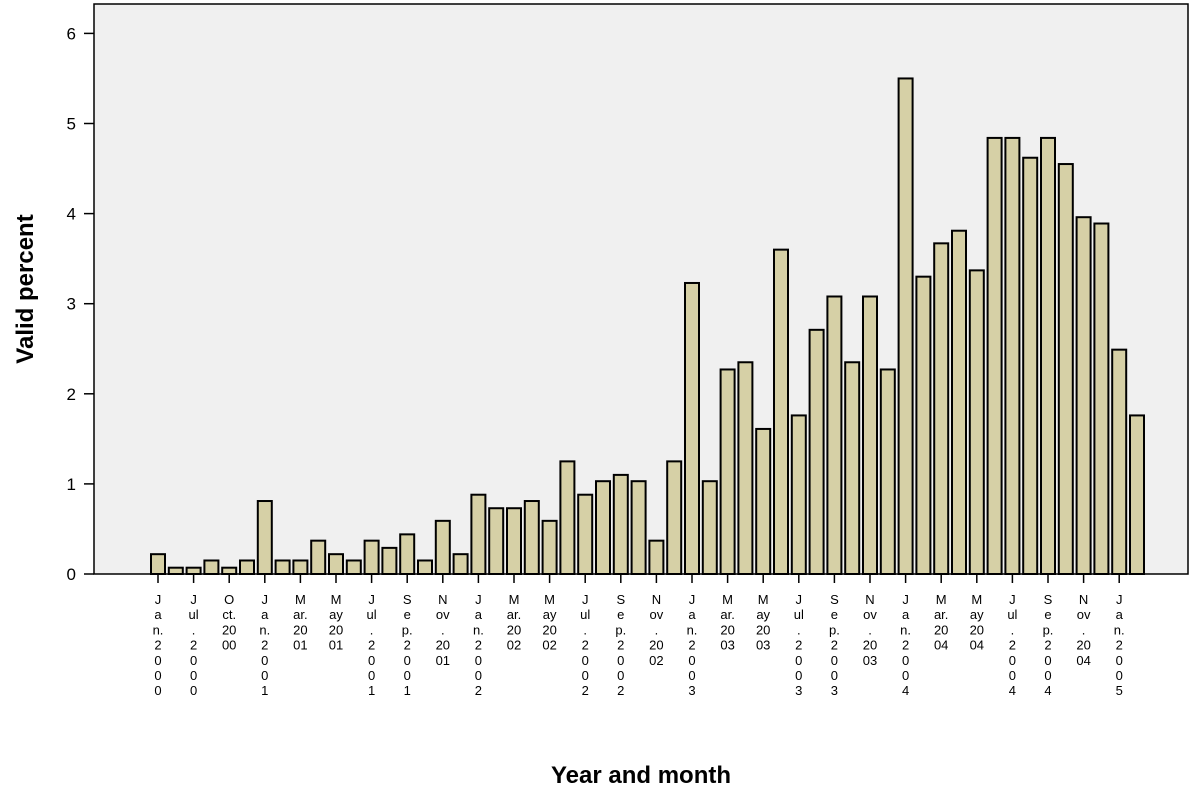 This screenshot has width=1192, height=789. Describe the element at coordinates (25, 288) in the screenshot. I see `y-axis-title: Valid percent` at that location.